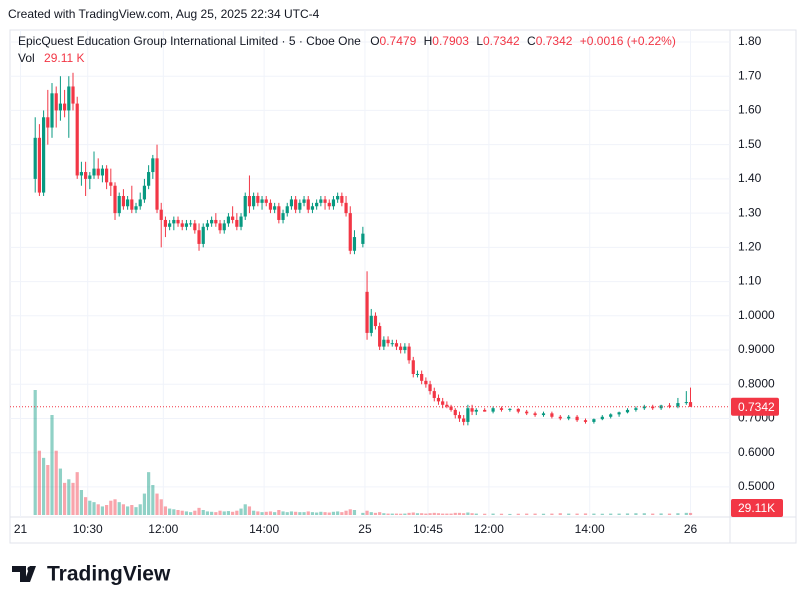  What do you see at coordinates (428, 529) in the screenshot?
I see `x-tick-label: 10:45` at bounding box center [428, 529].